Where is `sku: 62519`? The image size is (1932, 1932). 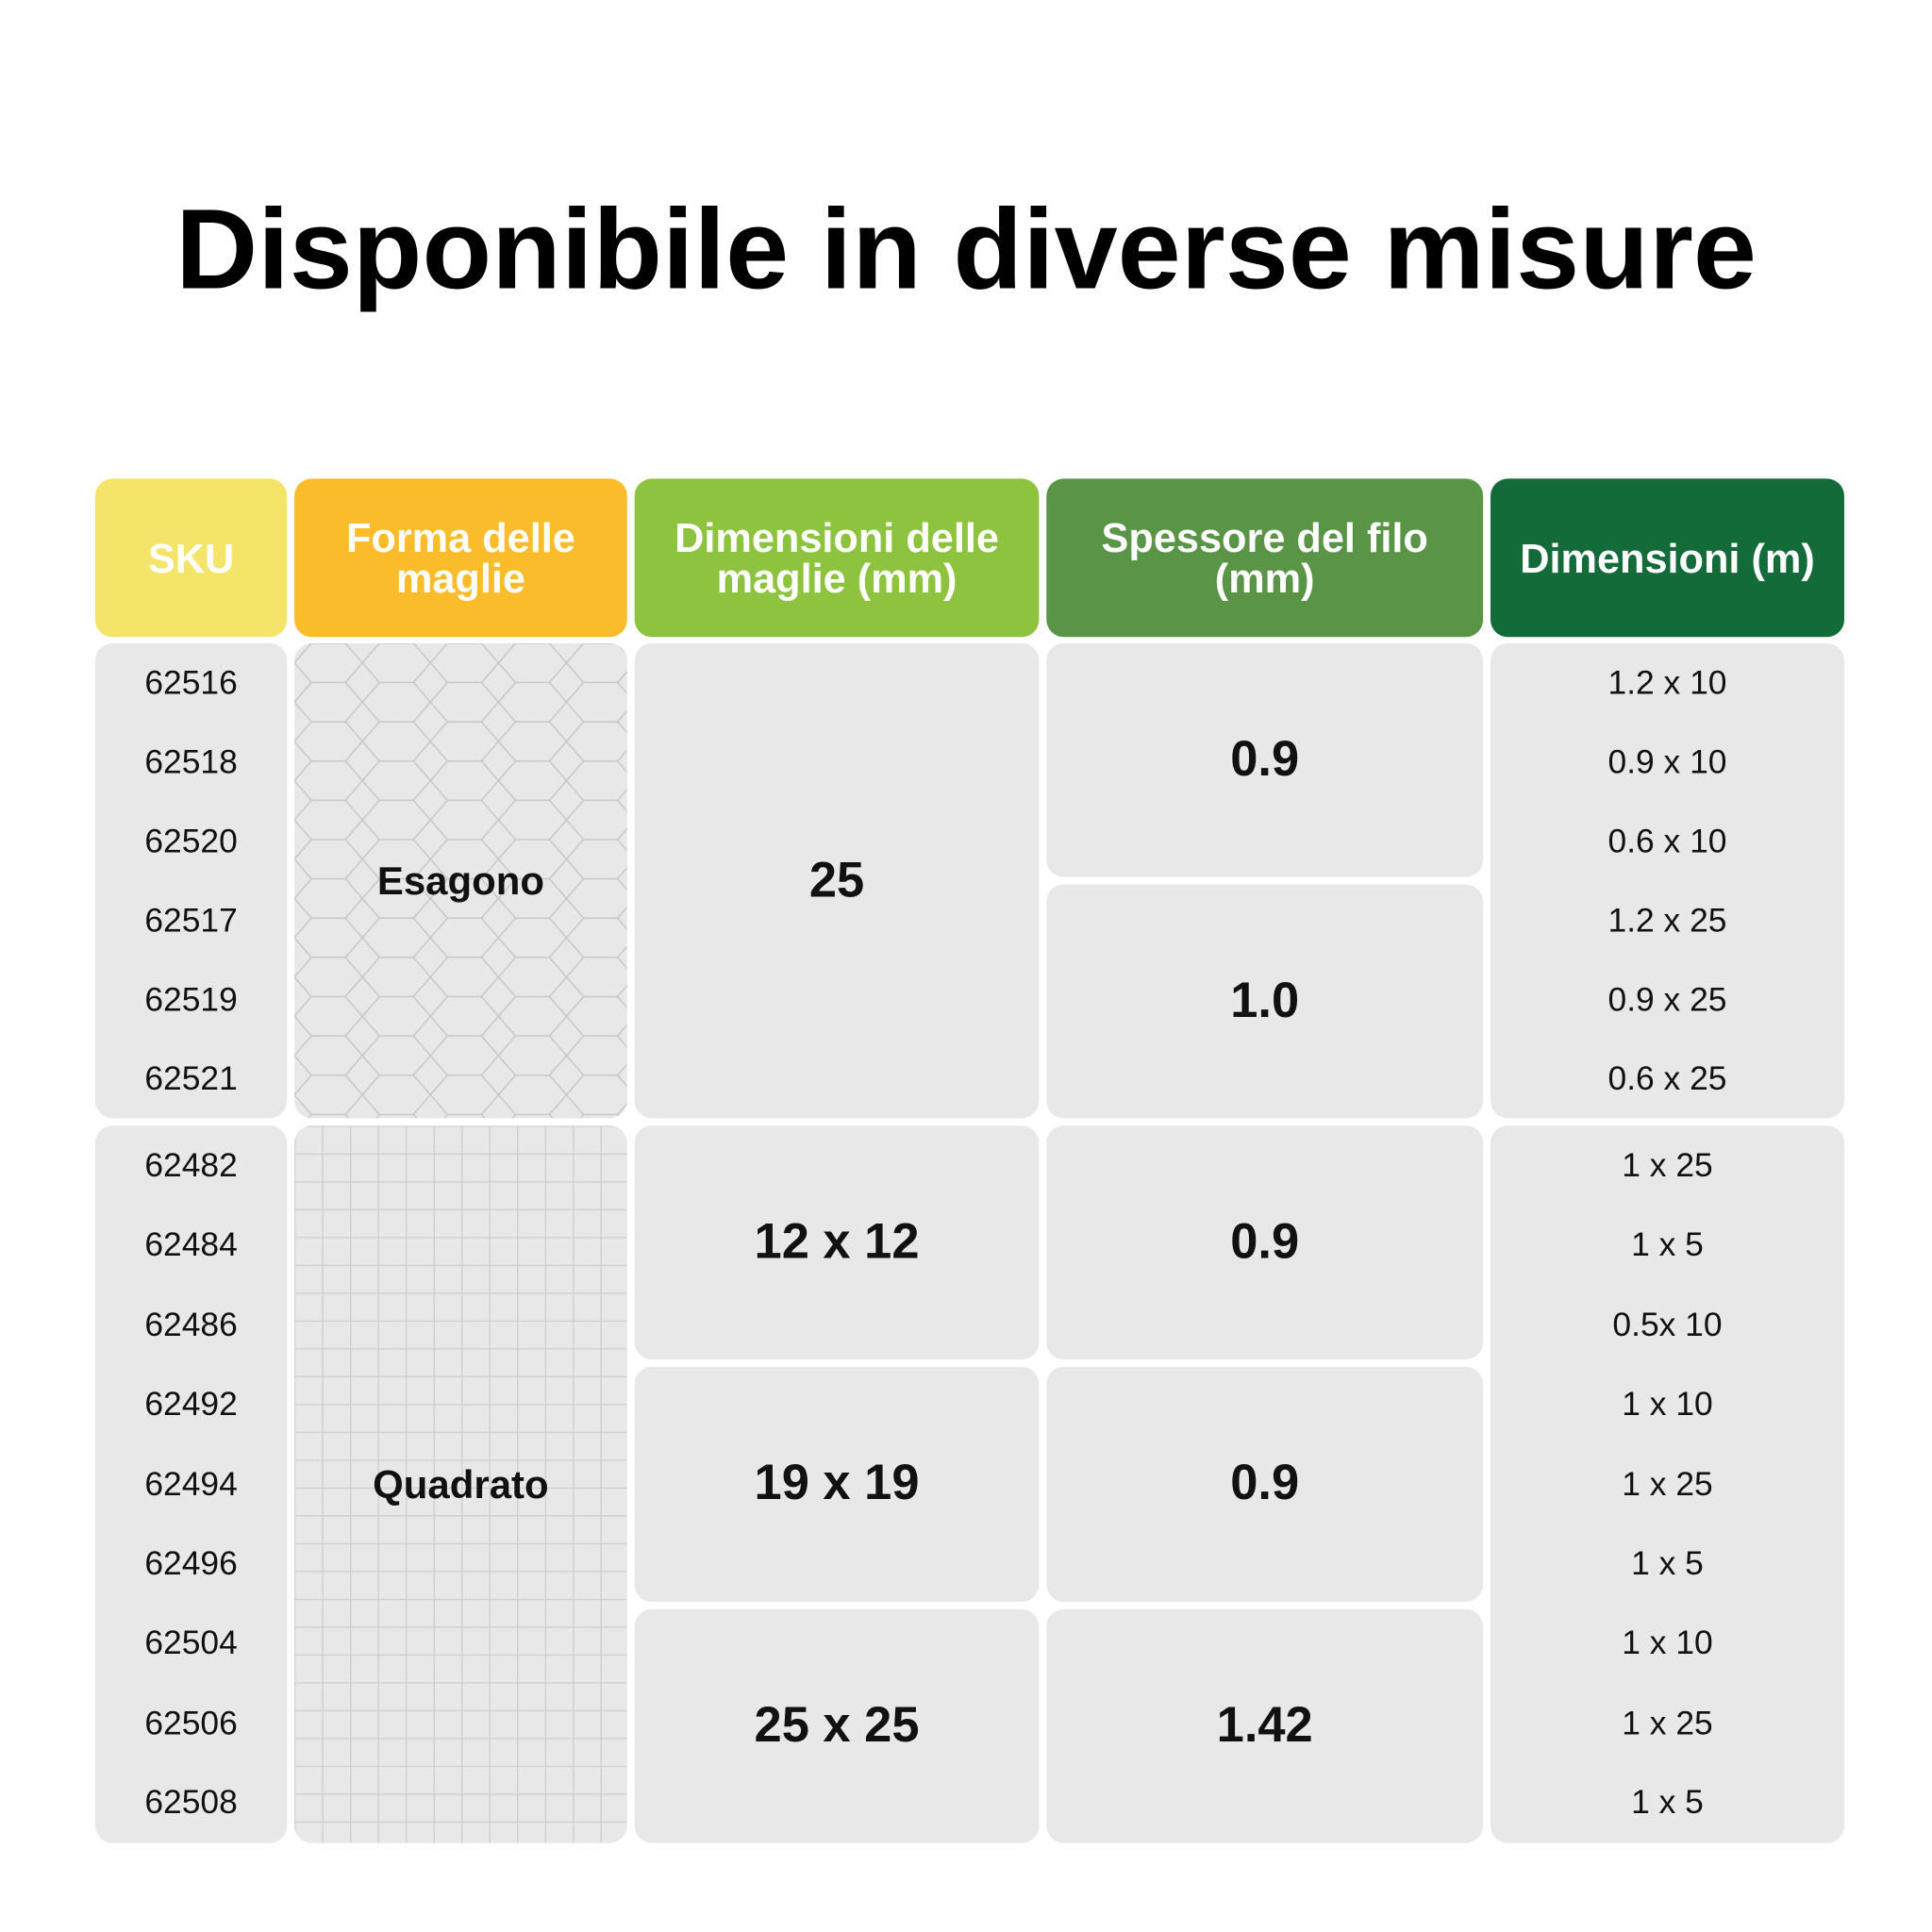 sku: 62519 is located at coordinates (191, 999).